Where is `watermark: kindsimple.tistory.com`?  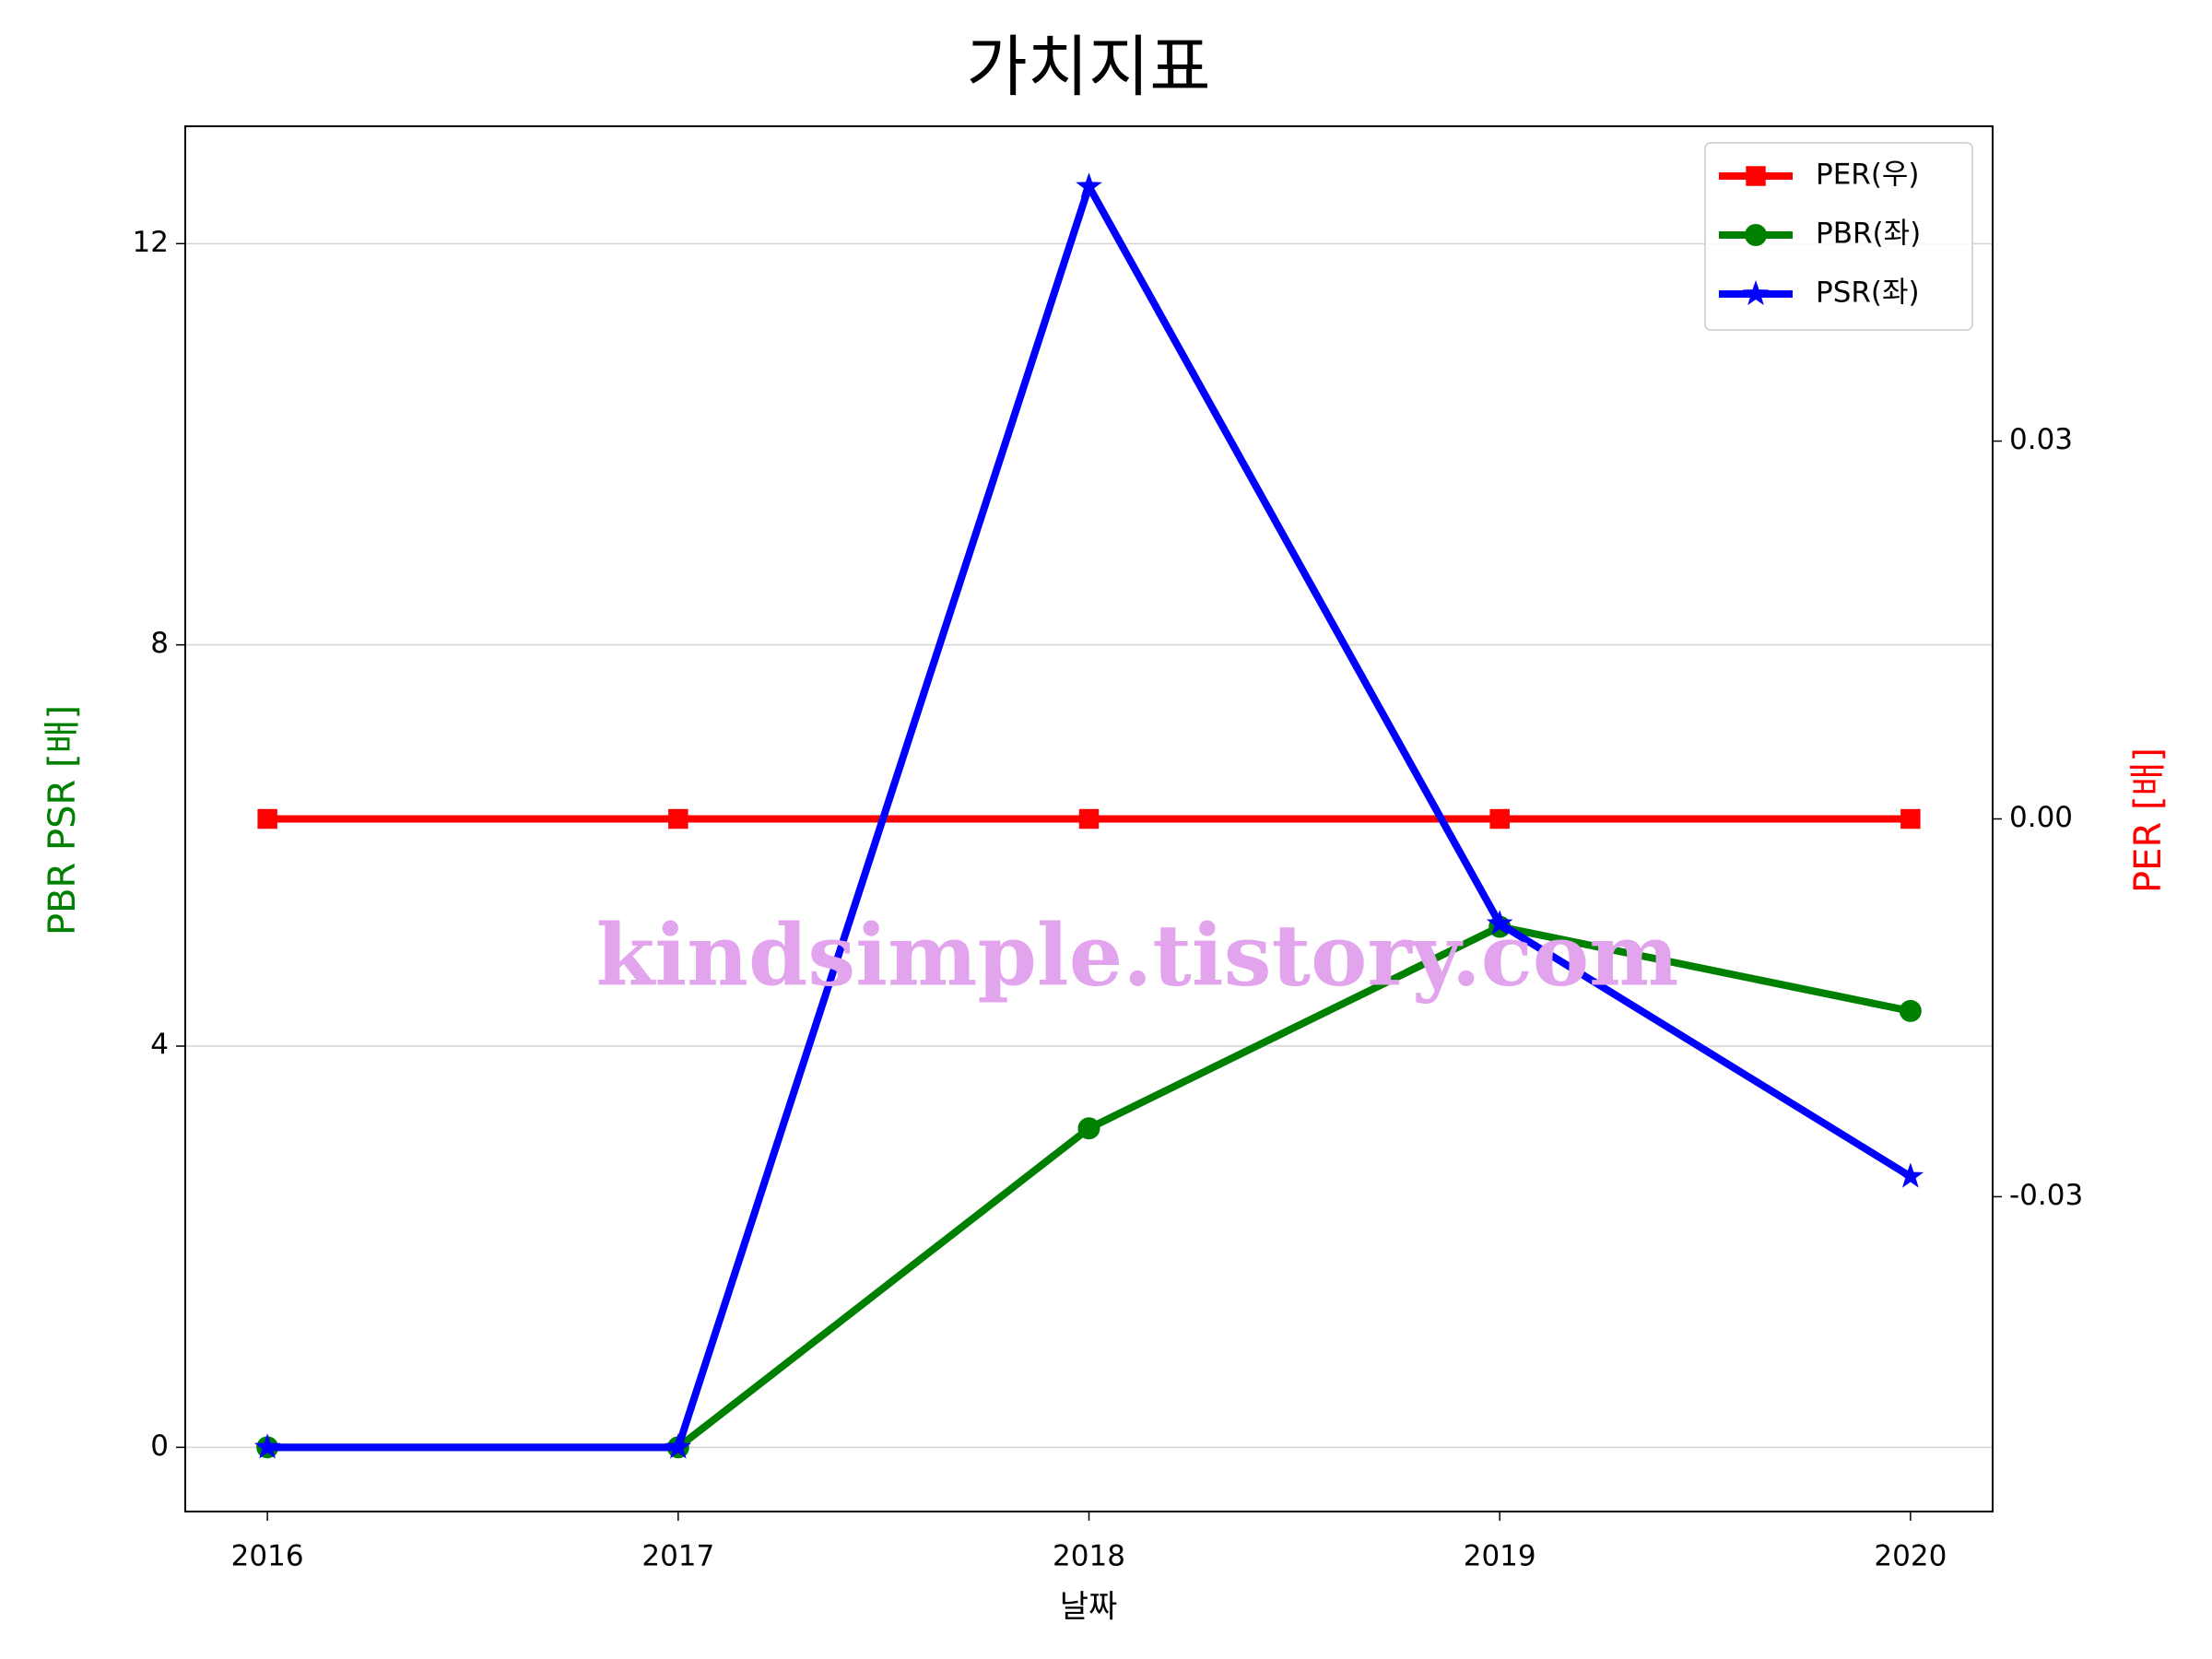 watermark: kindsimple.tistory.com is located at coordinates (1136, 956).